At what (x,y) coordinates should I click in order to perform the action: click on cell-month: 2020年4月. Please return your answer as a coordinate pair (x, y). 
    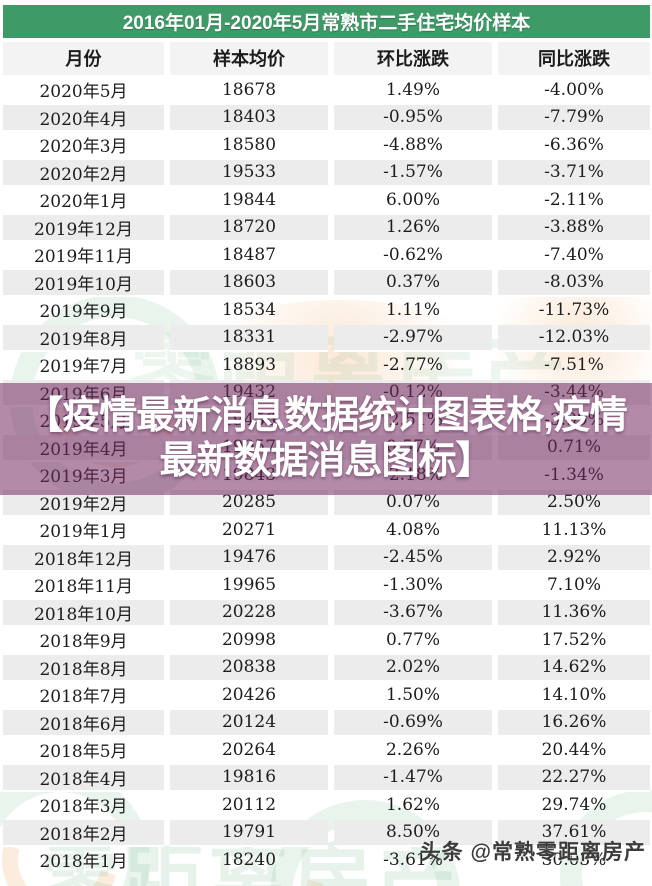
    Looking at the image, I should click on (83, 118).